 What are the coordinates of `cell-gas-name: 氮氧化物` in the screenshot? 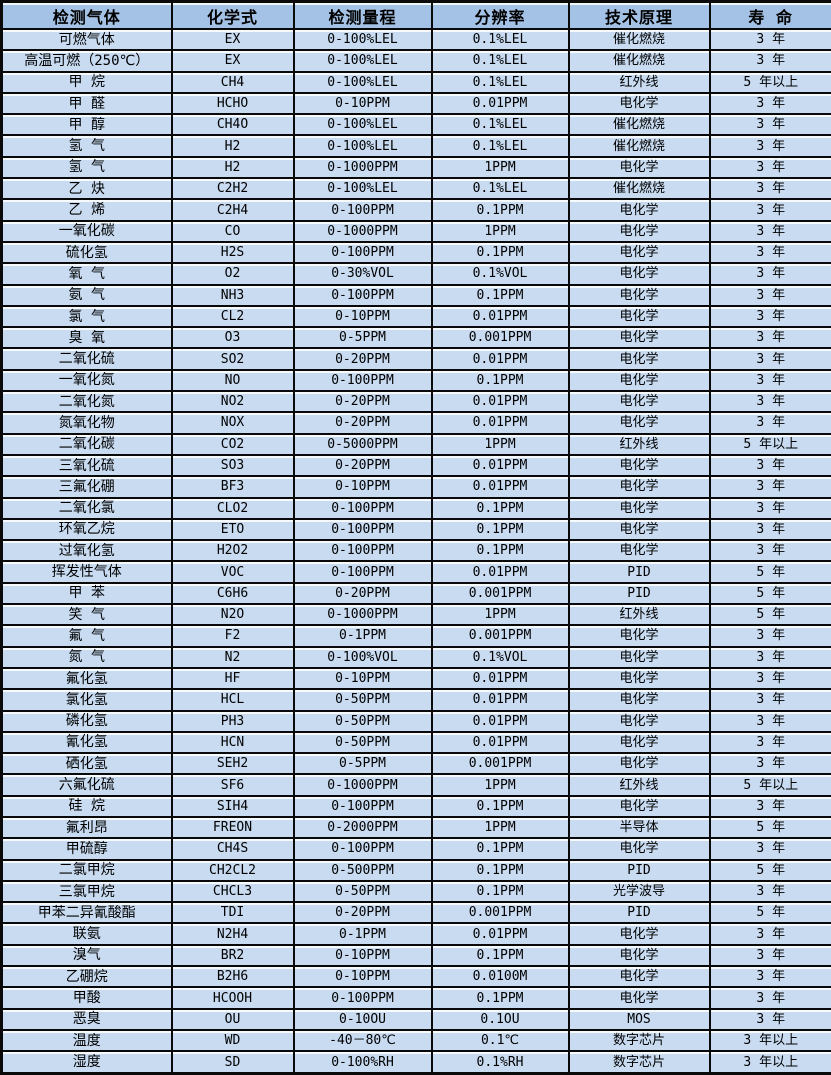 It's located at (86, 423).